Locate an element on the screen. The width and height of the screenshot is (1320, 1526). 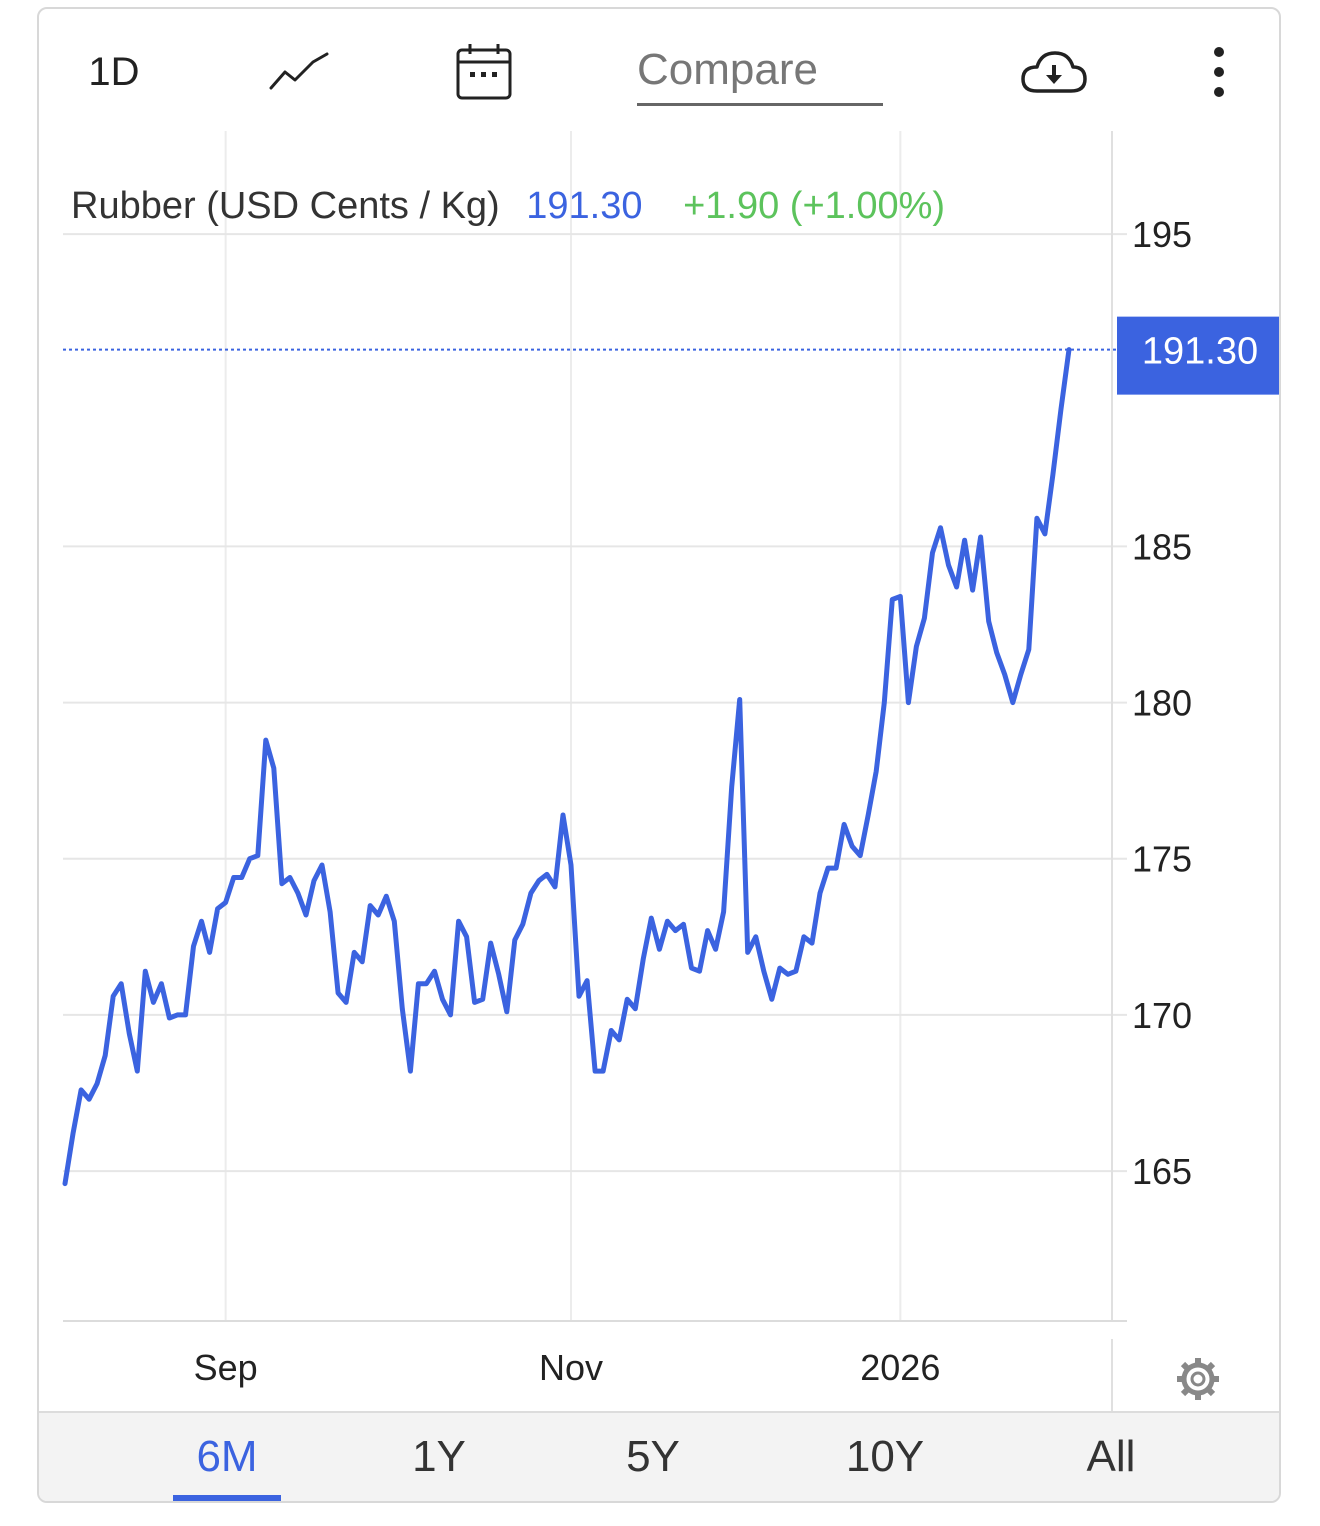
gear-icon is located at coordinates (1198, 1379).